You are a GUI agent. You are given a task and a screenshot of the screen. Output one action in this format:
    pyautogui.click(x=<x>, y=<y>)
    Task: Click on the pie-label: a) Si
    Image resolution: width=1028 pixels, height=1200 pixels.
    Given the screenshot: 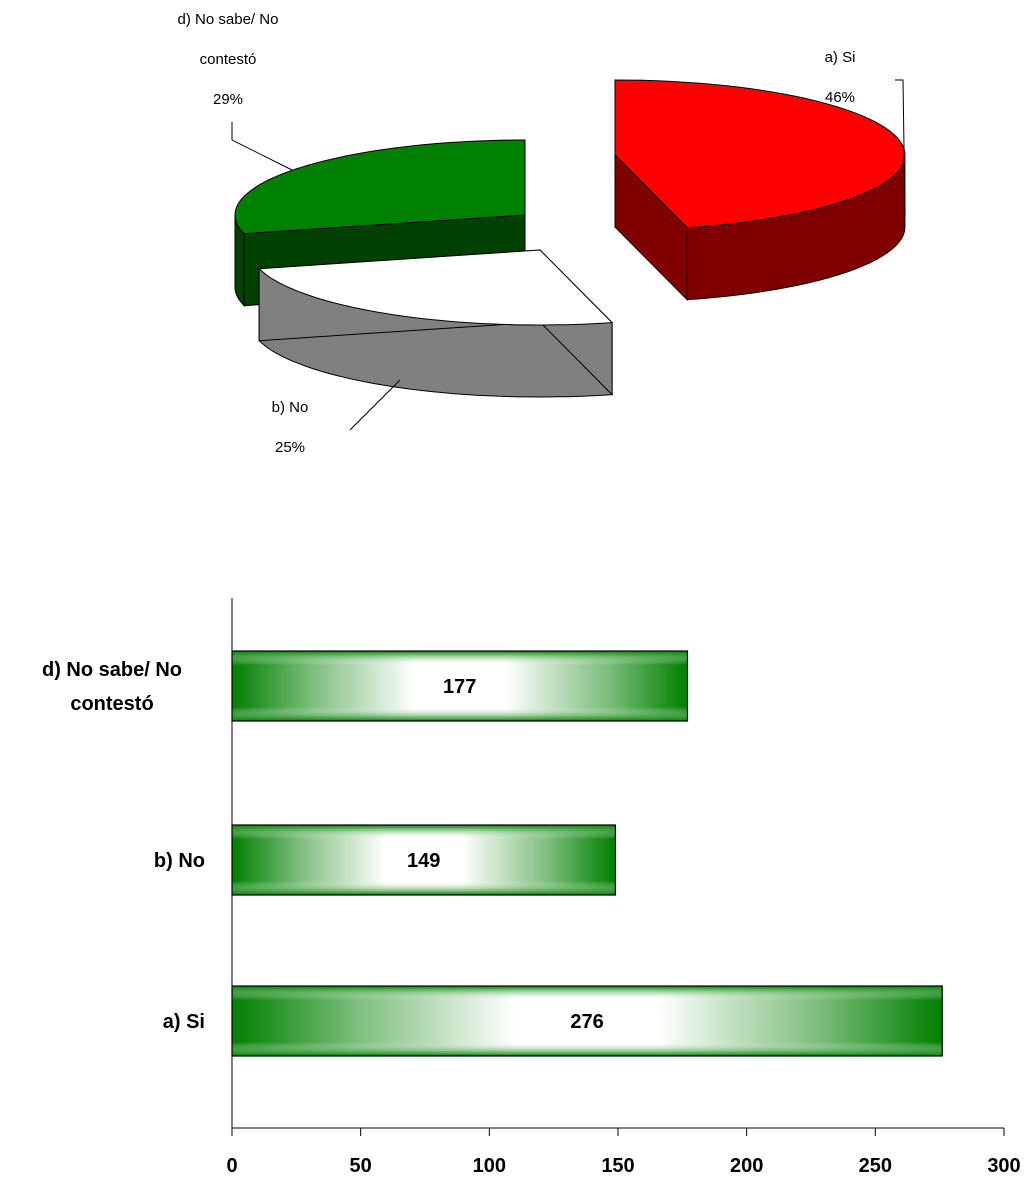 What is the action you would take?
    pyautogui.click(x=840, y=57)
    